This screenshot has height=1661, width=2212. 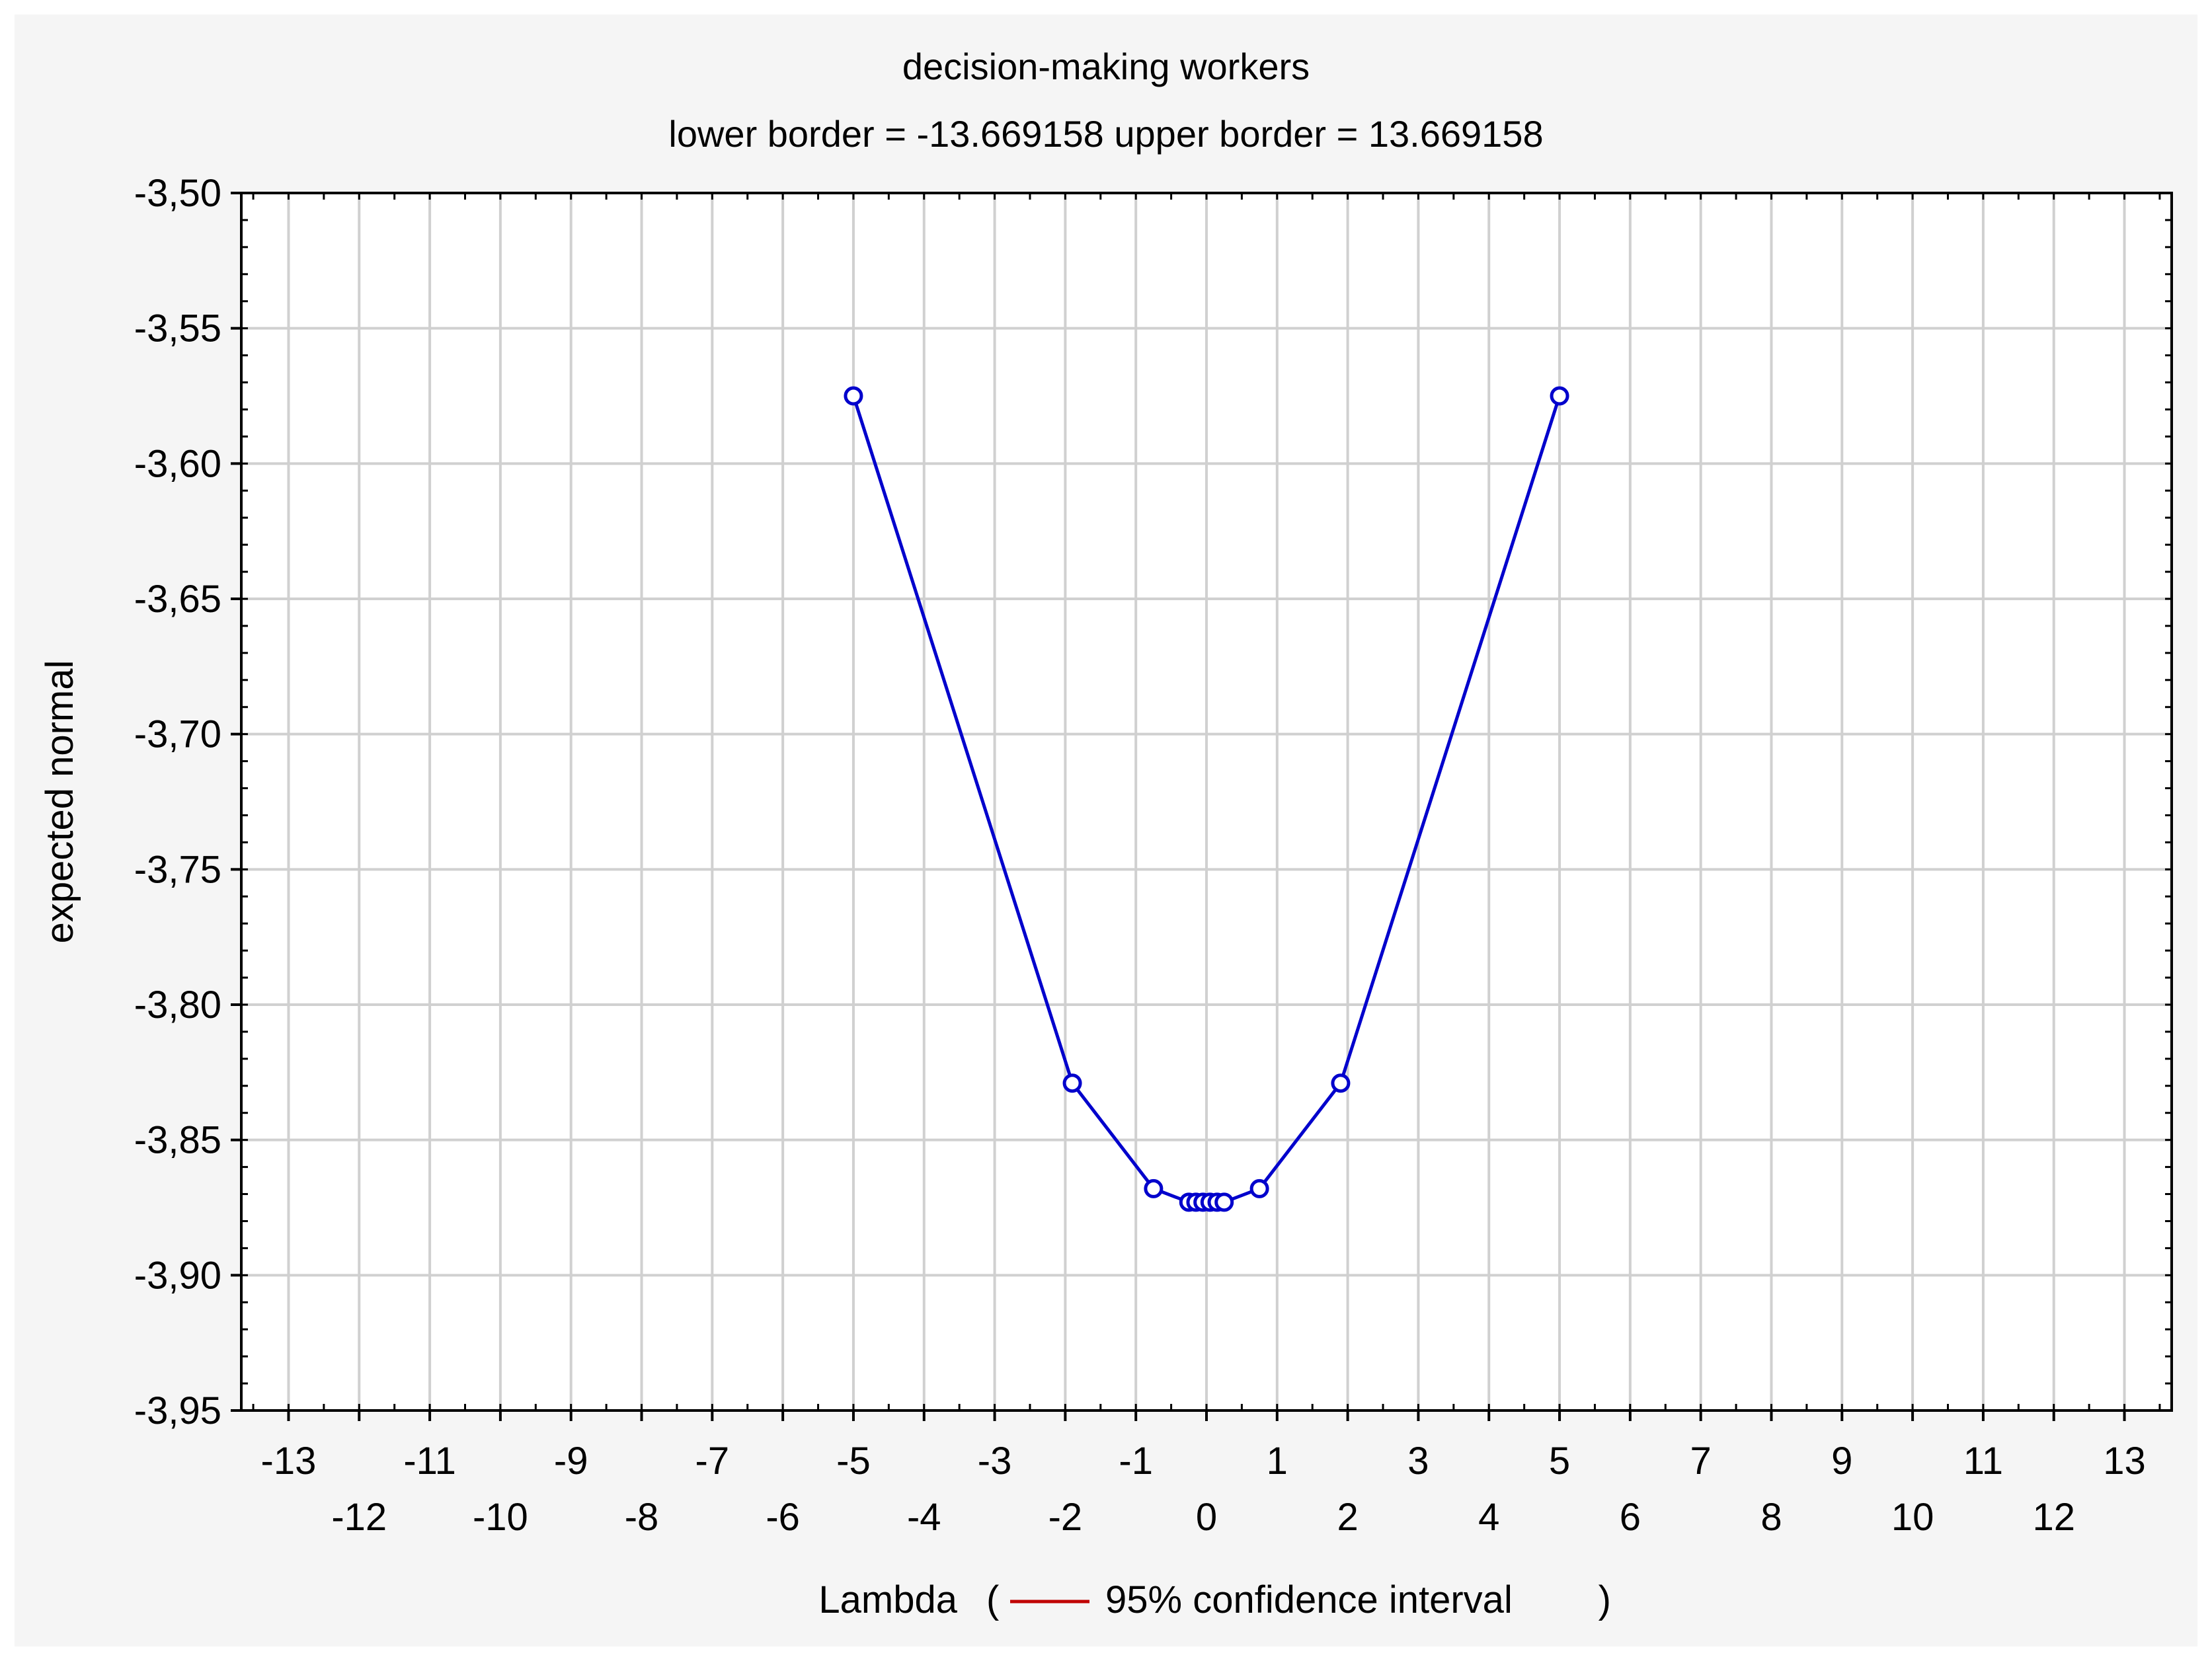 I want to click on y-tick-label: -3,95, so click(x=177, y=1410).